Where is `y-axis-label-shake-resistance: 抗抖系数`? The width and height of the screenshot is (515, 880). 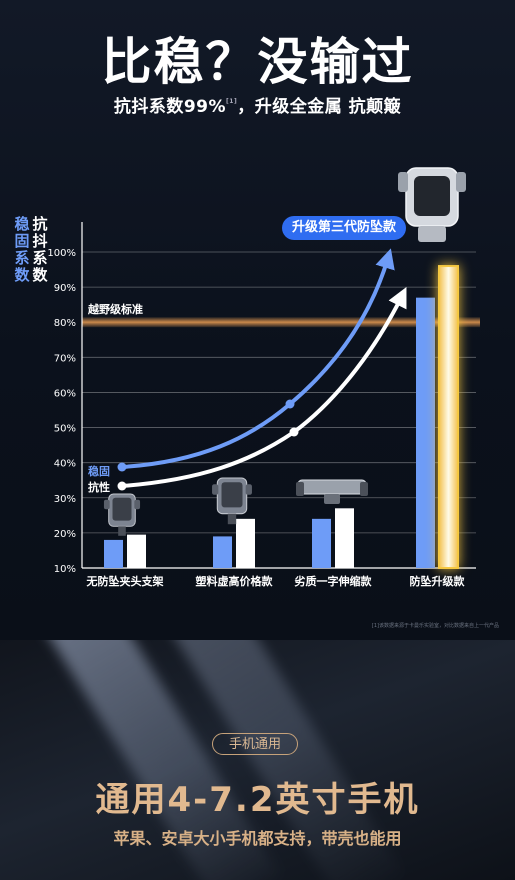 y-axis-label-shake-resistance: 抗抖系数 is located at coordinates (40, 250).